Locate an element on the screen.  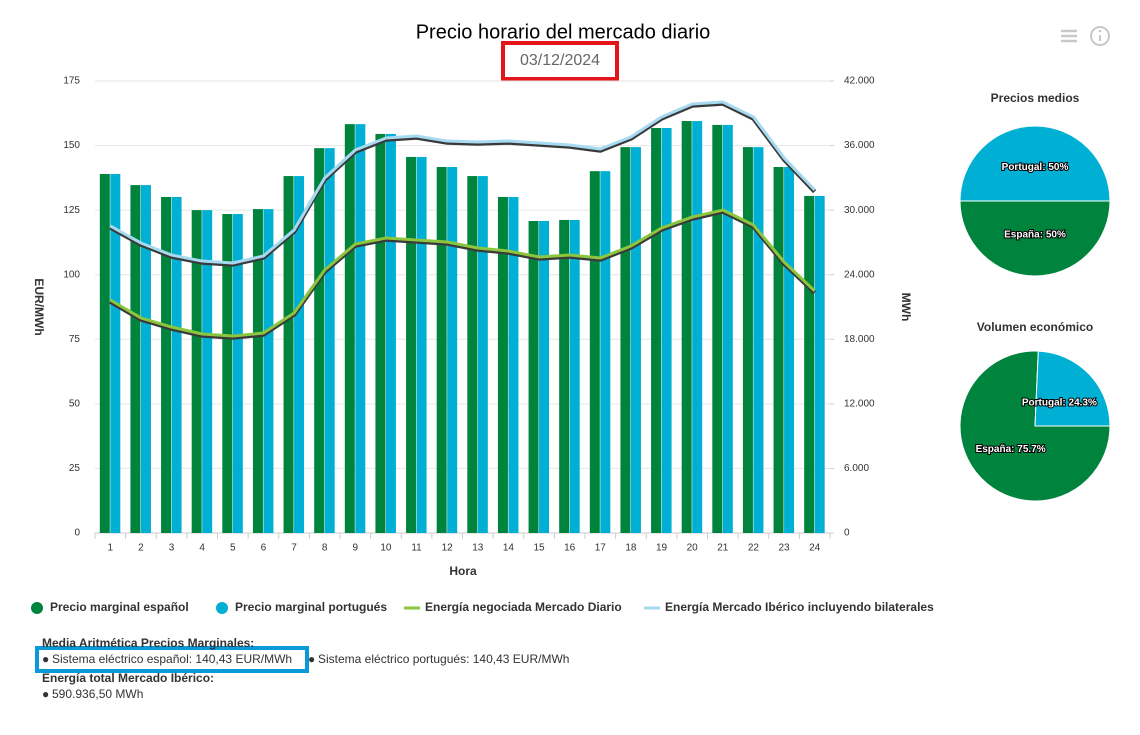
x-tick-label: 5 is located at coordinates (233, 548).